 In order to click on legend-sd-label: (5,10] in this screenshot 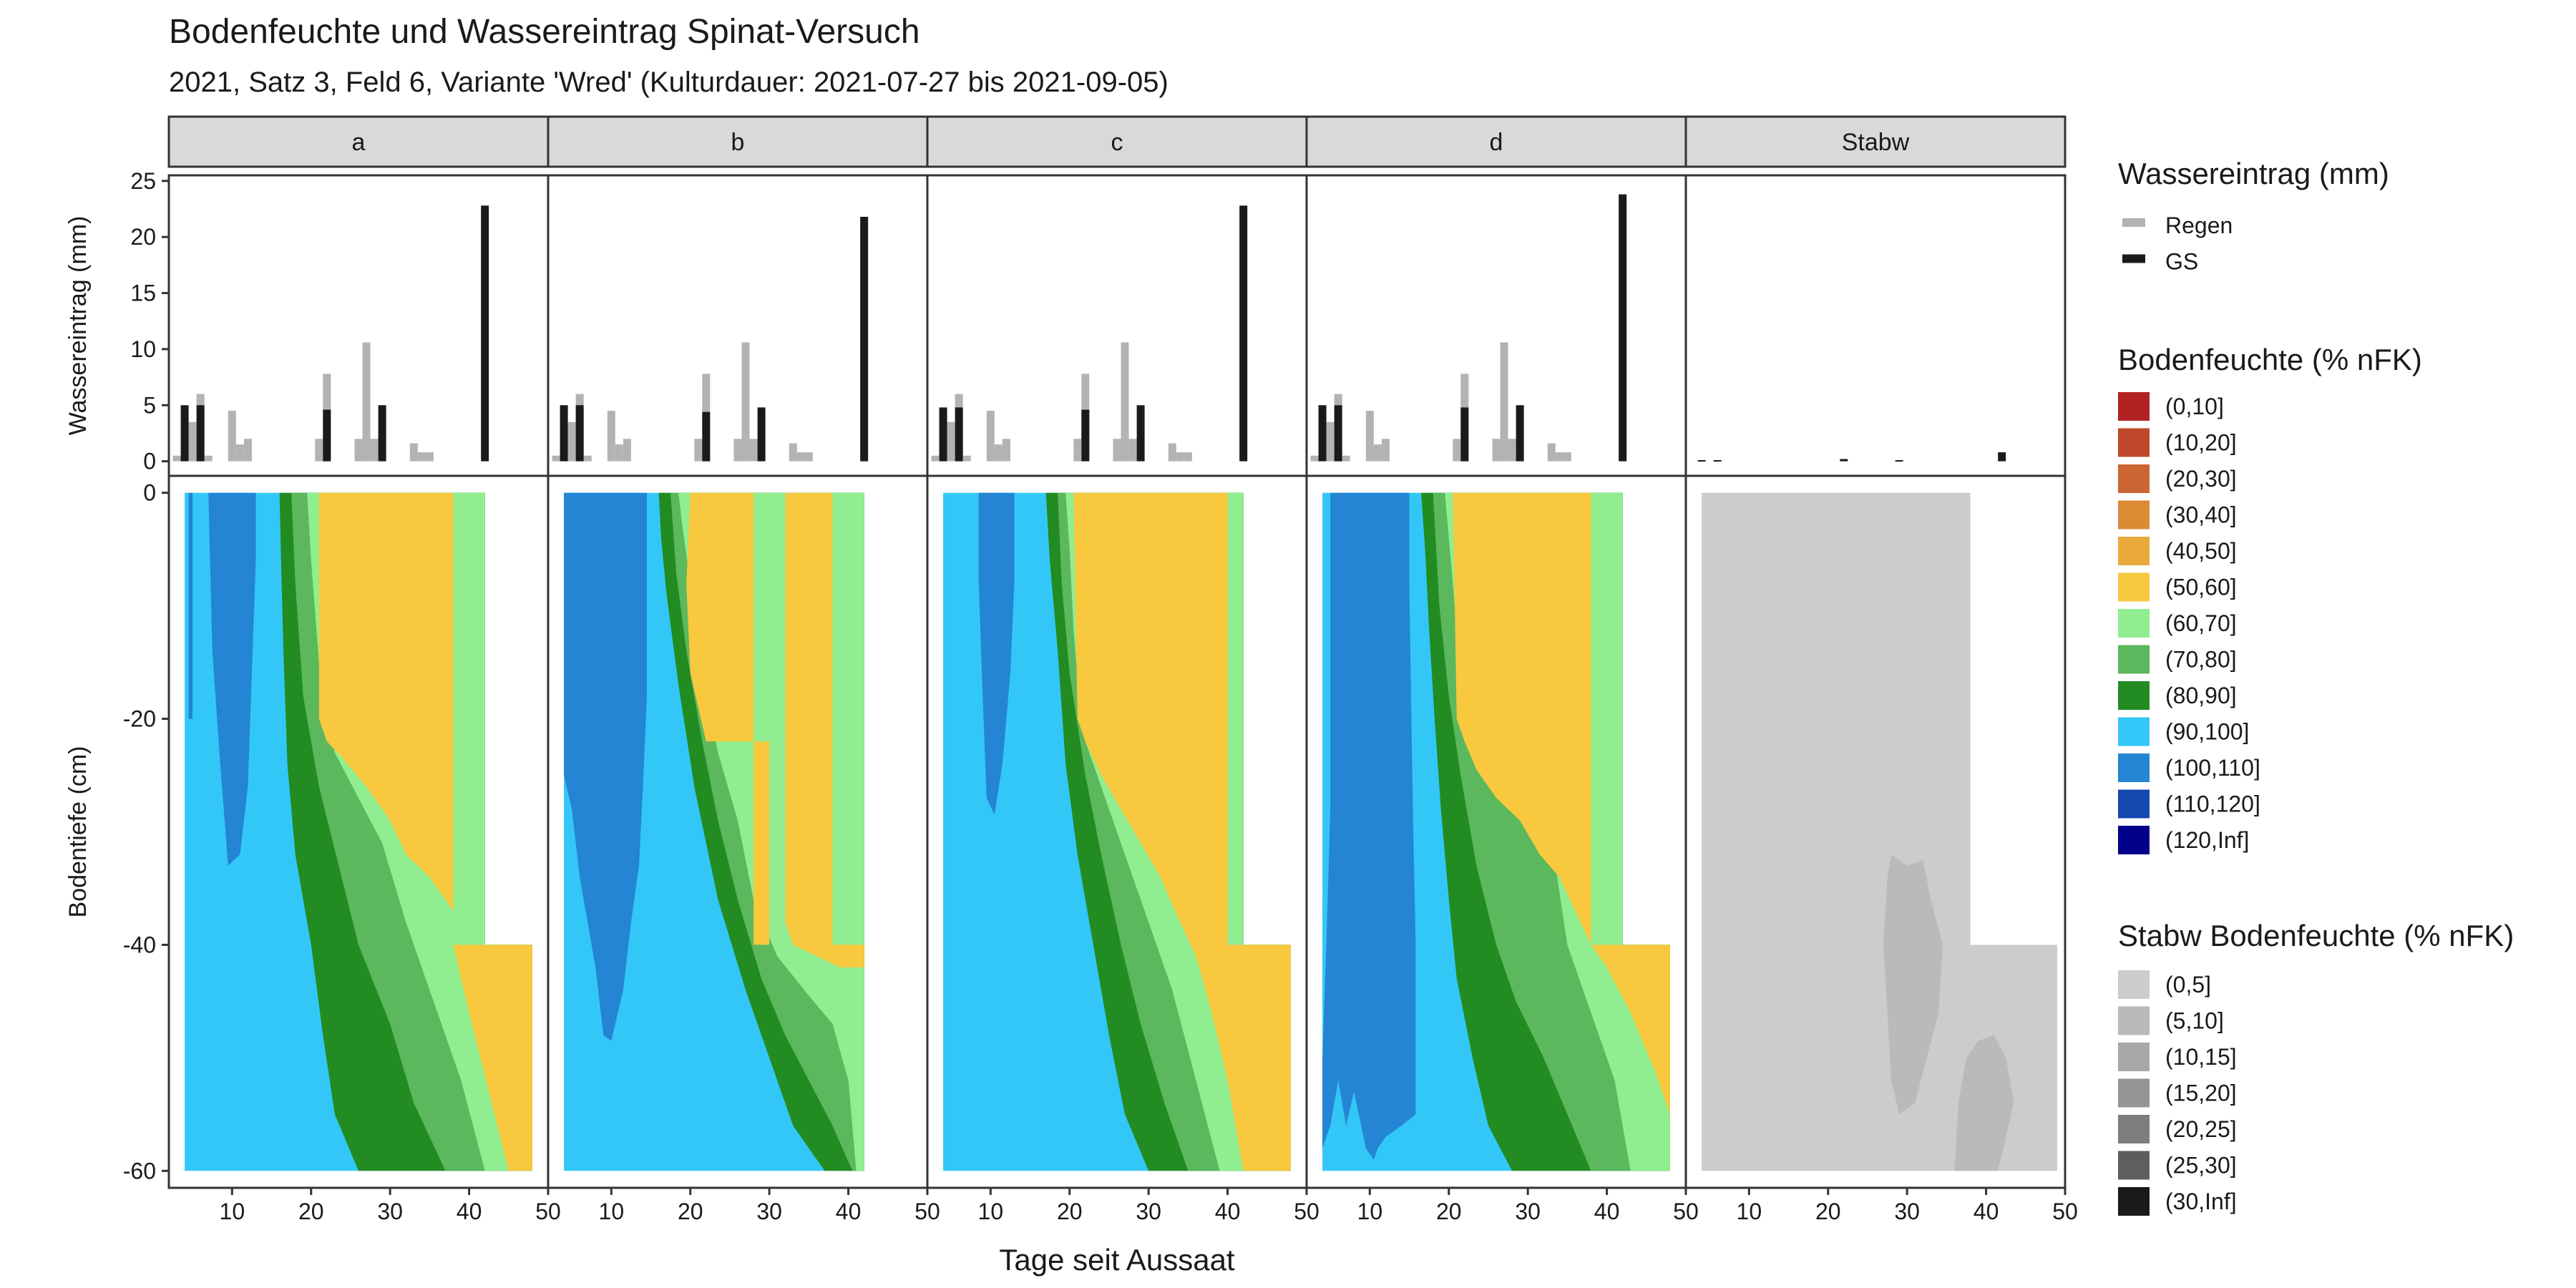, I will do `click(2194, 1021)`.